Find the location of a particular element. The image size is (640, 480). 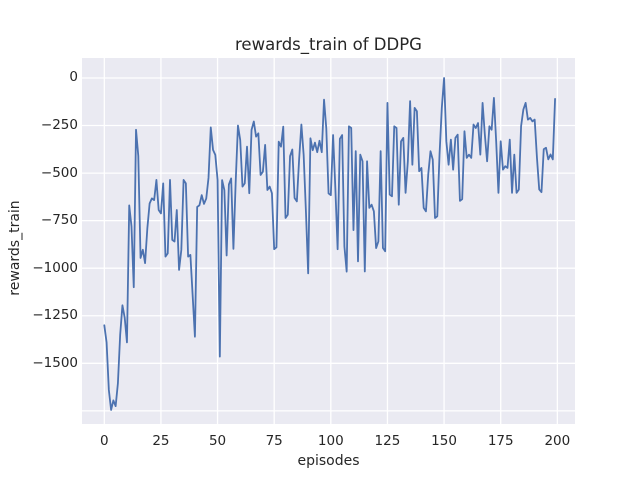

x-tick-label: 150 is located at coordinates (444, 441).